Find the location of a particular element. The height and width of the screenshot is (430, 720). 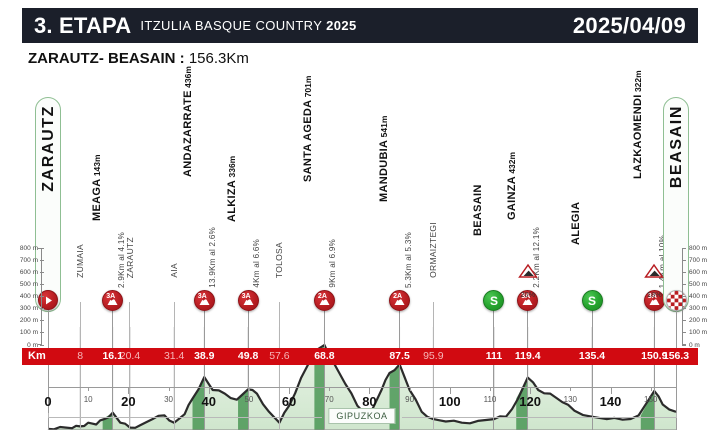

marker-altitude: 336m is located at coordinates (232, 167).